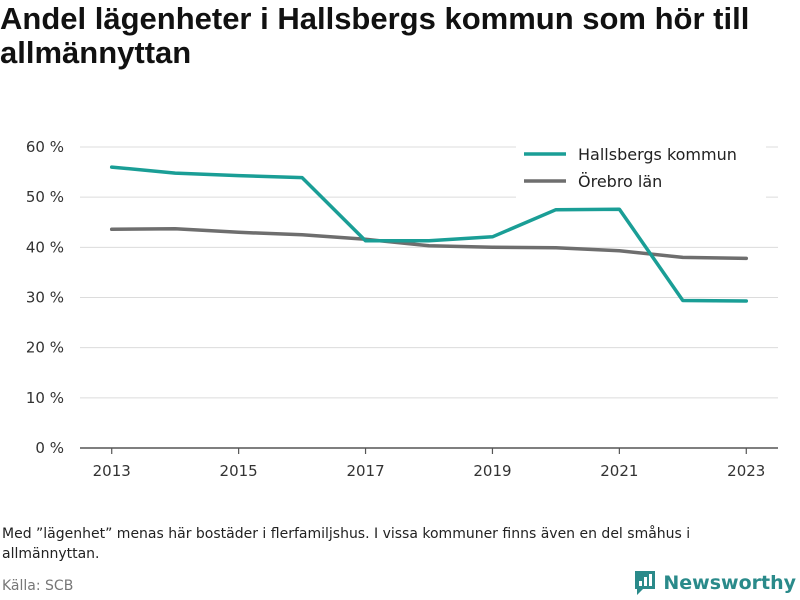  What do you see at coordinates (38, 586) in the screenshot?
I see `source-label: Källa: SCB` at bounding box center [38, 586].